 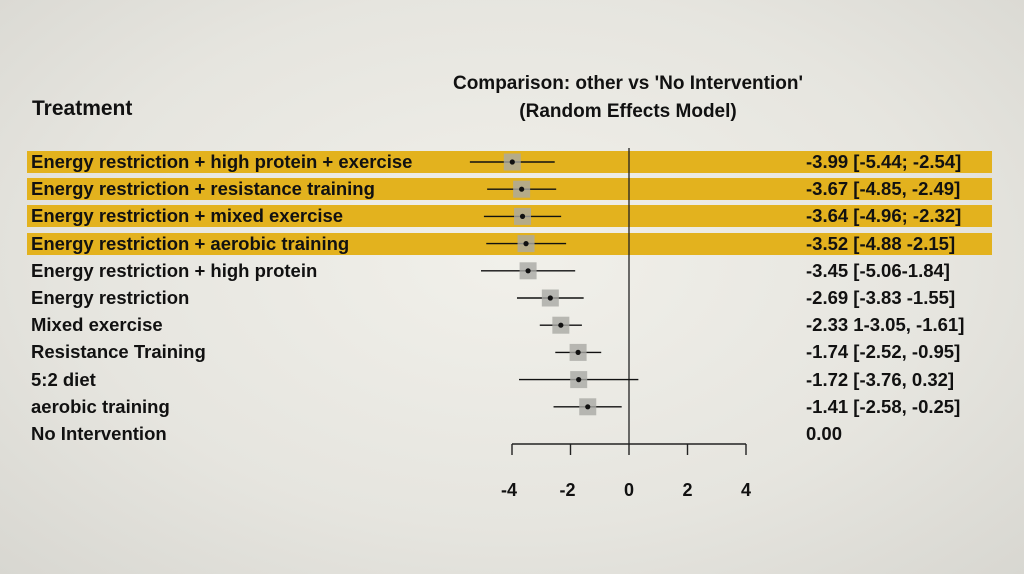 I want to click on row-value: -3.67 [-4.85, -2.49], so click(x=883, y=189).